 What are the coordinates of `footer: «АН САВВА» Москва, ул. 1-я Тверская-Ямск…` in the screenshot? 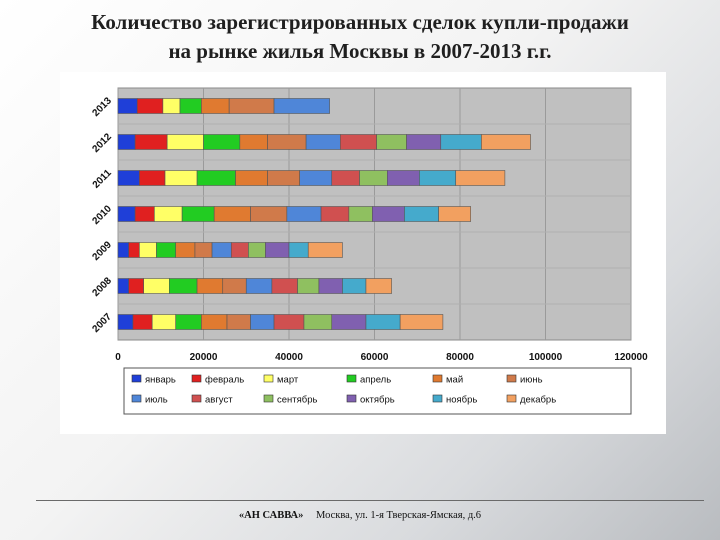 It's located at (360, 515).